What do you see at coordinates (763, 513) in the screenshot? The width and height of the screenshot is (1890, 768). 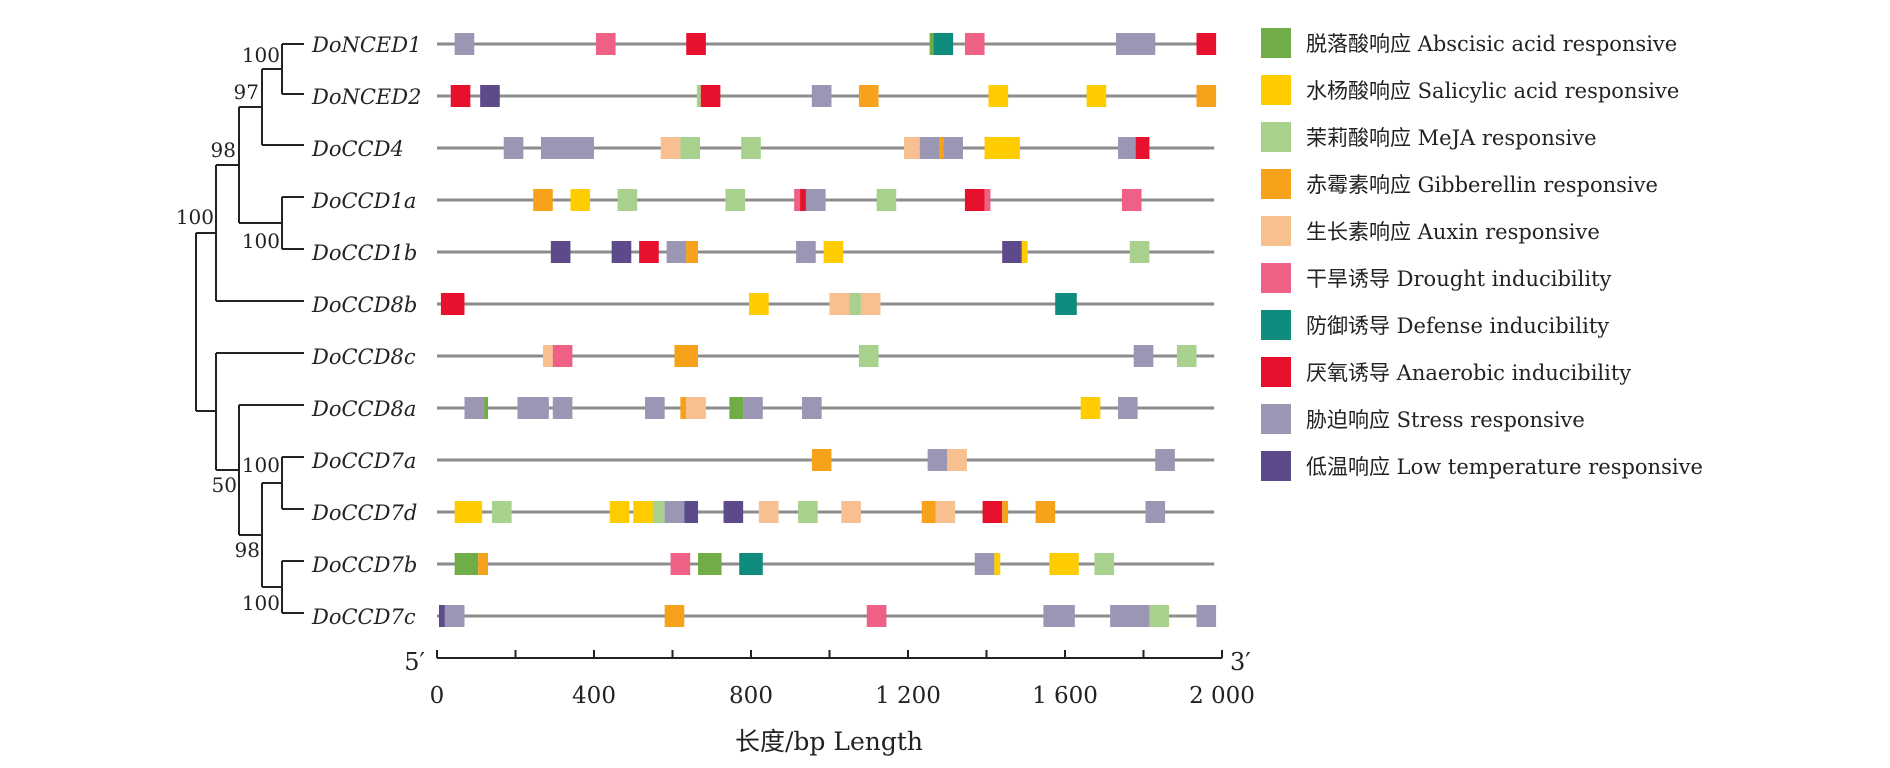 I see `gene-row: DoCCD7d` at bounding box center [763, 513].